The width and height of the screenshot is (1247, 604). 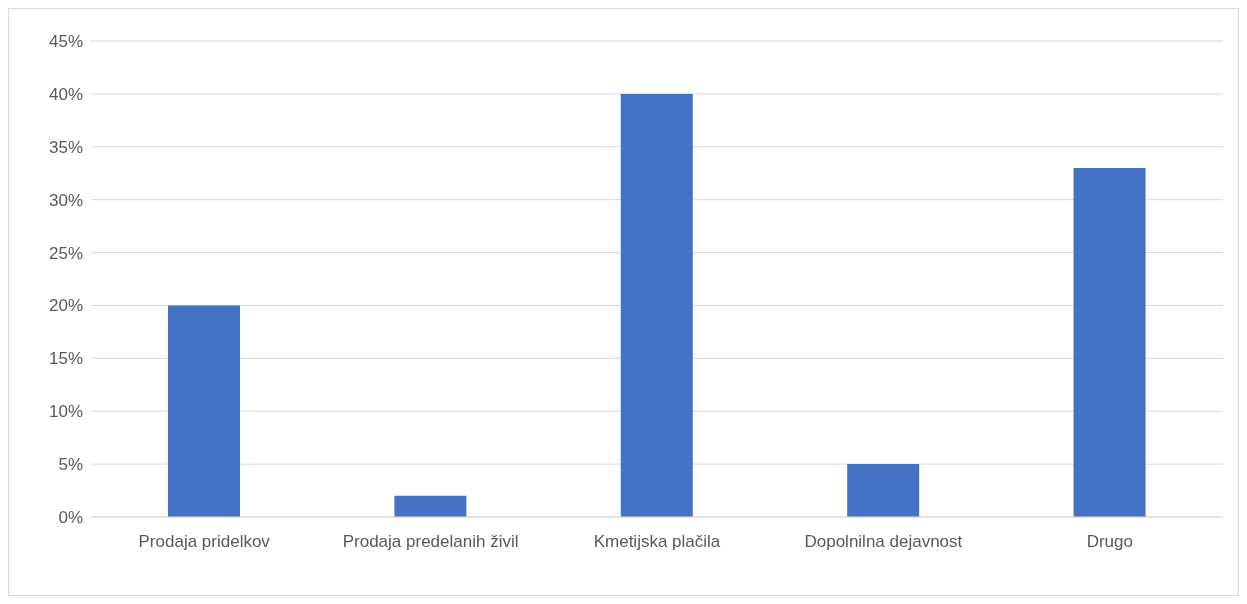 What do you see at coordinates (65, 412) in the screenshot?
I see `y-tick-label: 10%` at bounding box center [65, 412].